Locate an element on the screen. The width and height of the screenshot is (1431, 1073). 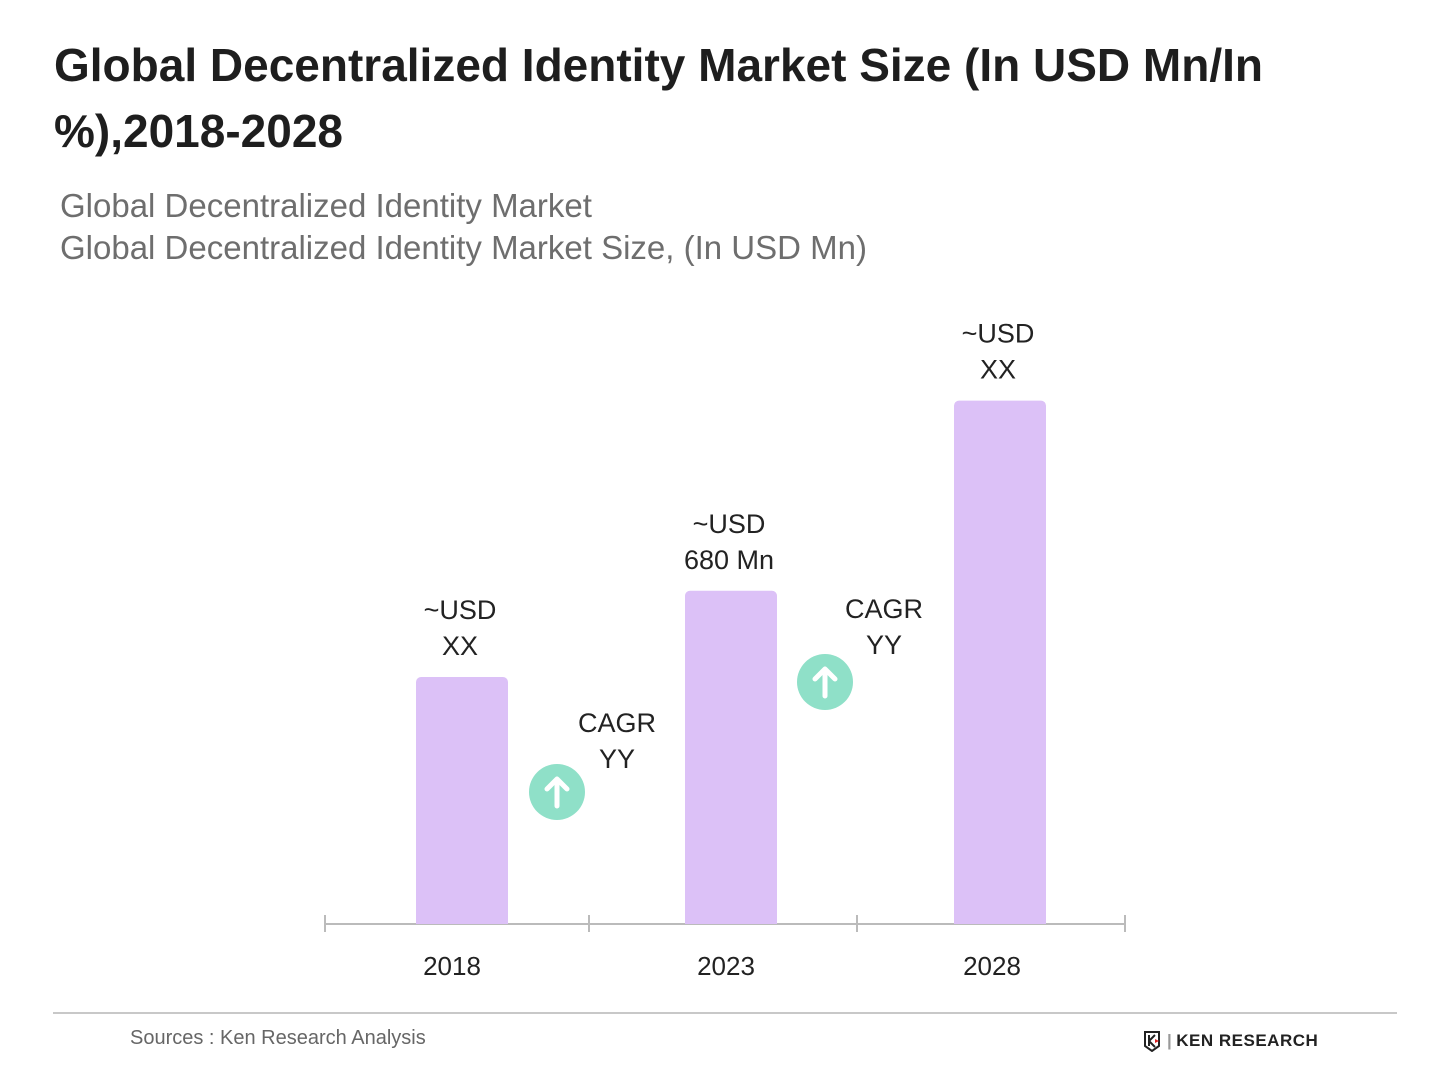
bar-2018 is located at coordinates (462, 800).